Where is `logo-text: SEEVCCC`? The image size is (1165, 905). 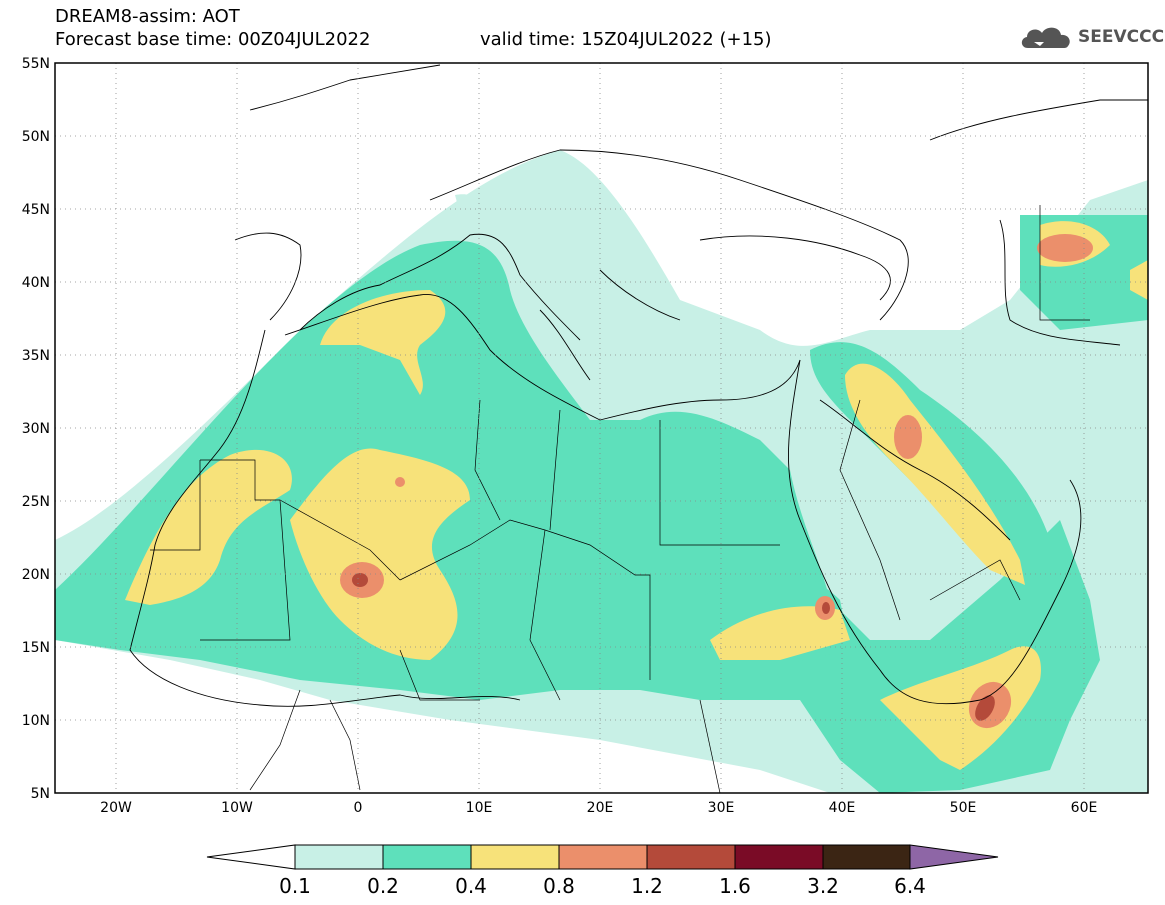
logo-text: SEEVCCC is located at coordinates (1121, 37).